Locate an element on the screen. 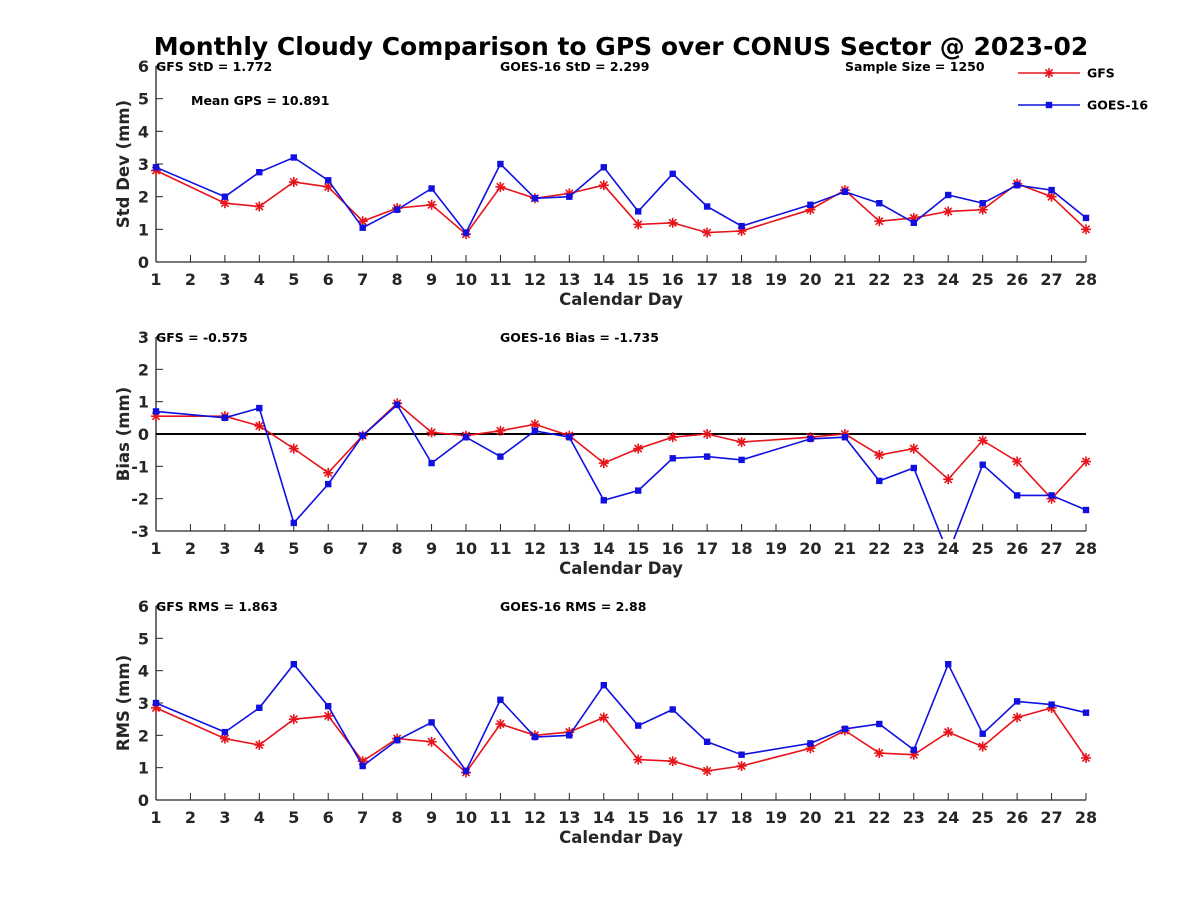 The width and height of the screenshot is (1200, 900). x-tick-label: 26 is located at coordinates (1017, 817).